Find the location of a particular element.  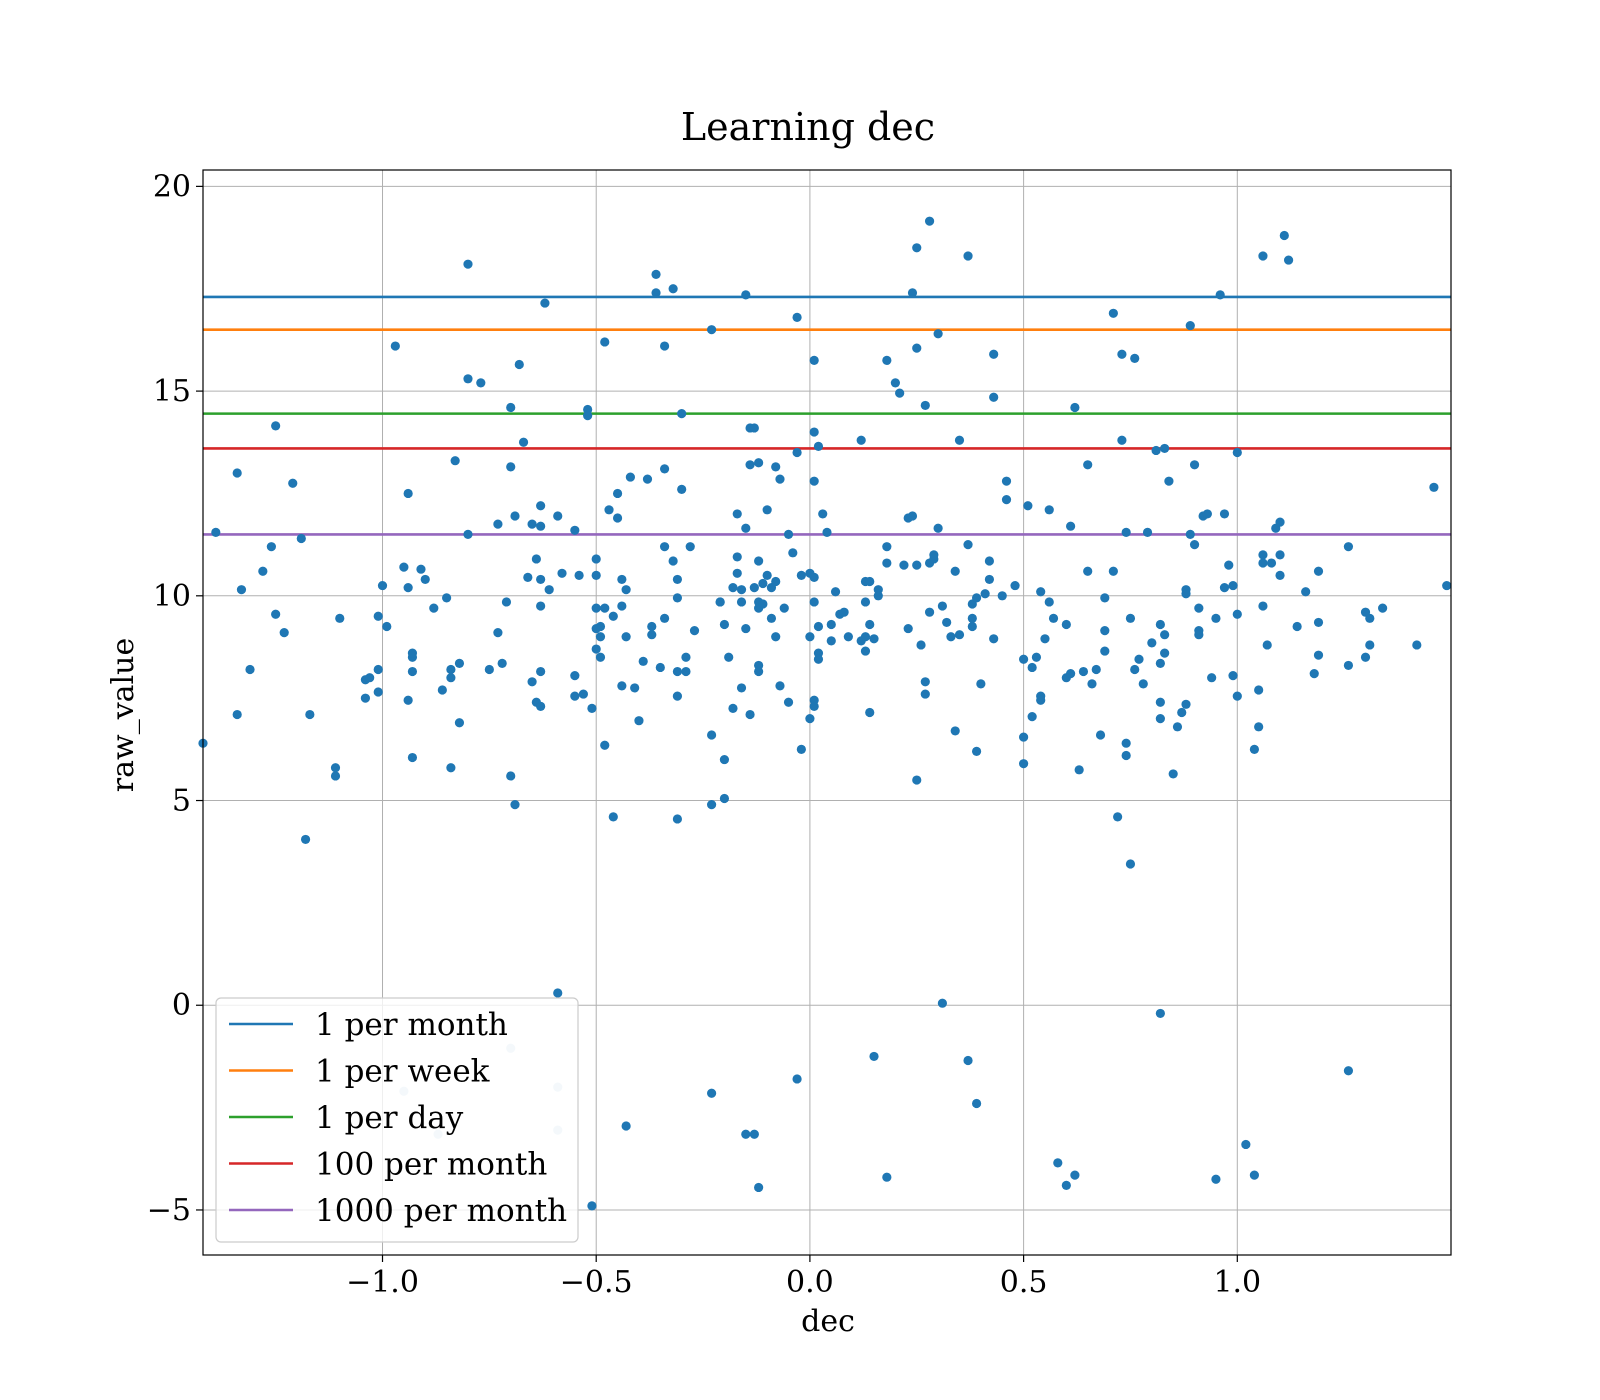

x-tick-label: 0.5 is located at coordinates (1024, 1282).